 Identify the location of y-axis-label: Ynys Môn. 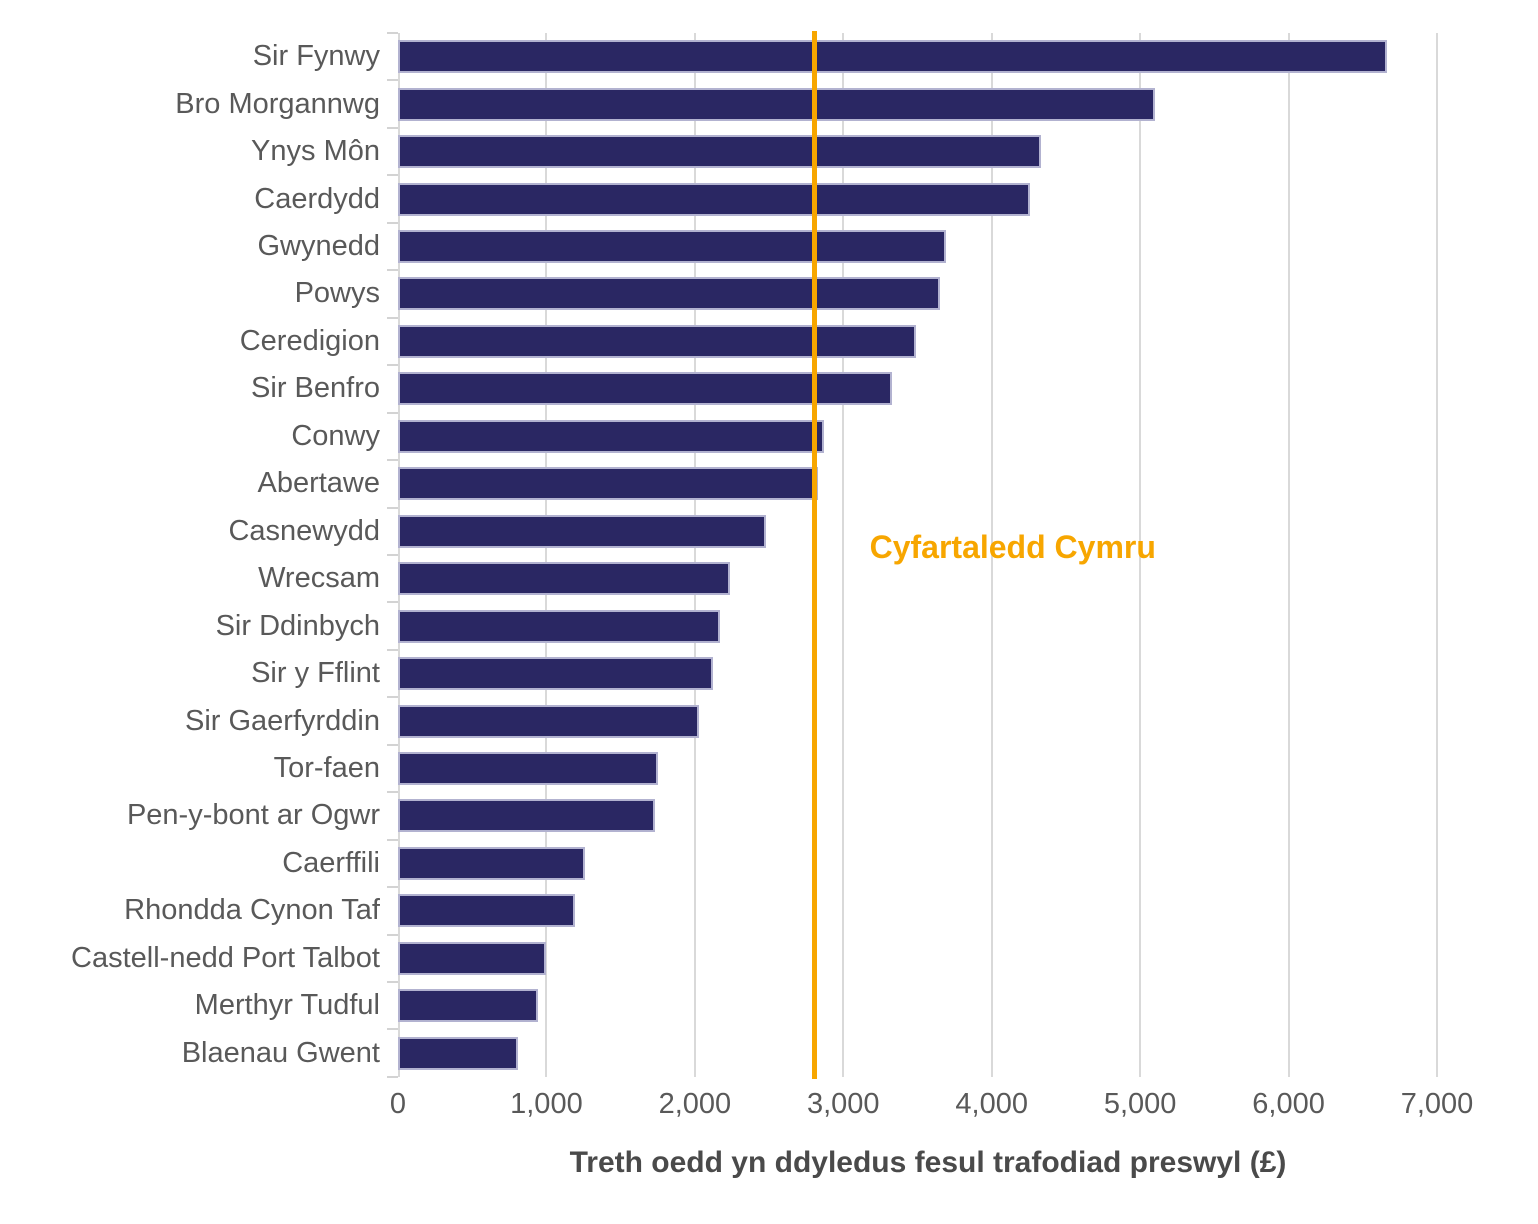
(315, 151).